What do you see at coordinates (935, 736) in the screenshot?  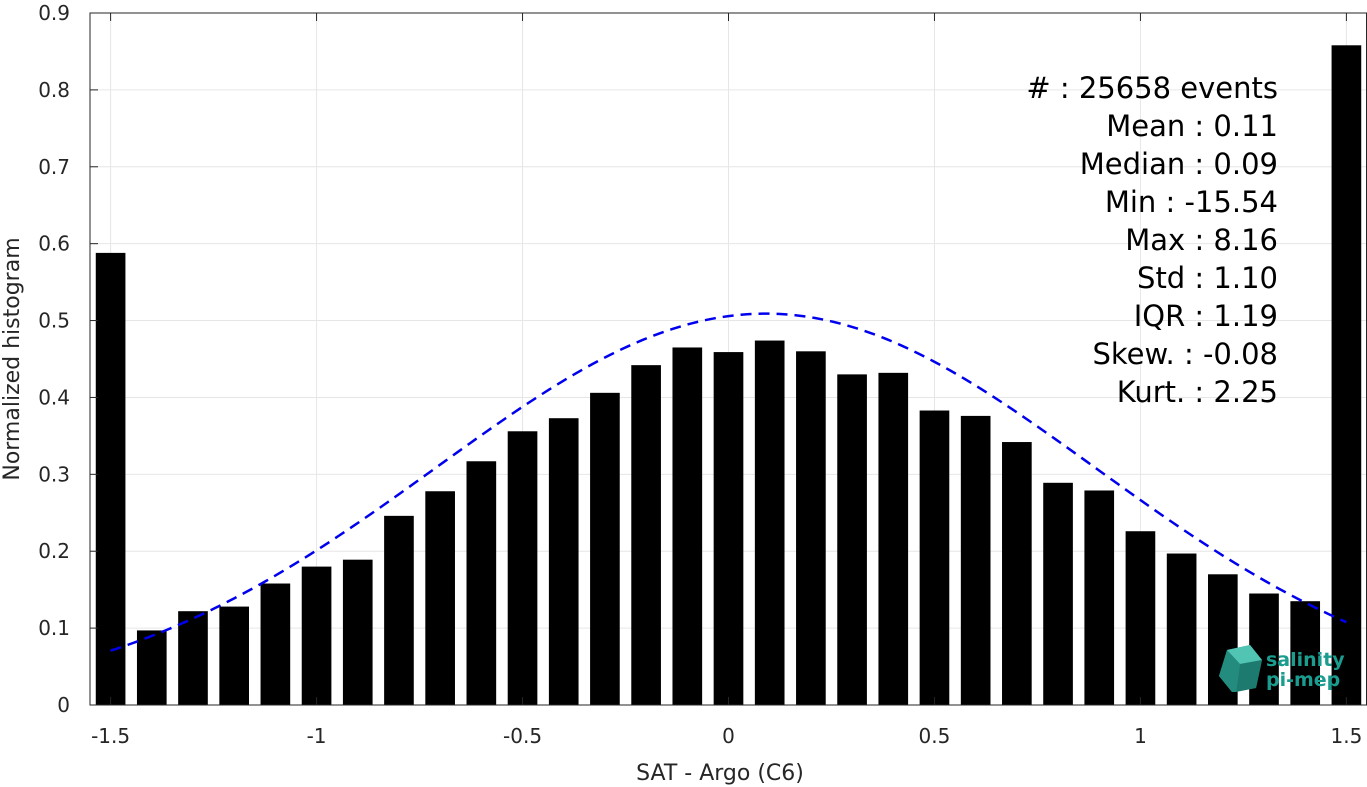 I see `x-tick-label: 0.5` at bounding box center [935, 736].